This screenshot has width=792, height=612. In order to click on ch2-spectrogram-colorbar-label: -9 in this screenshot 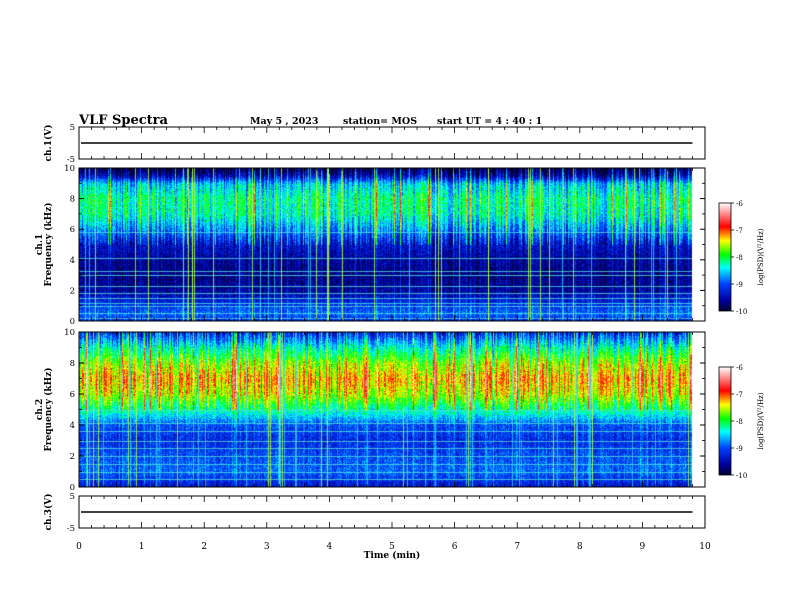, I will do `click(739, 449)`.